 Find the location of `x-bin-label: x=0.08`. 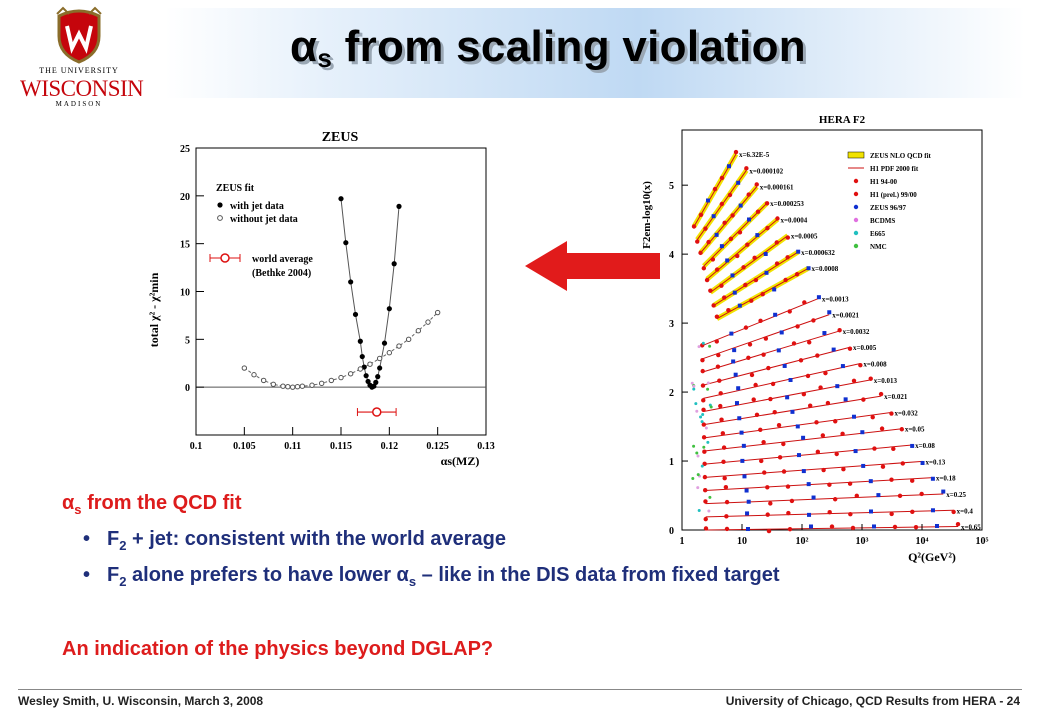

x-bin-label: x=0.08 is located at coordinates (925, 446).